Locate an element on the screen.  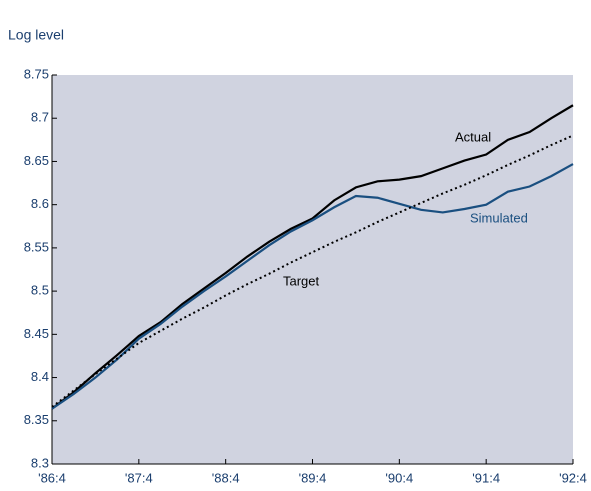
y-tick-label: 8.3 is located at coordinates (40, 462).